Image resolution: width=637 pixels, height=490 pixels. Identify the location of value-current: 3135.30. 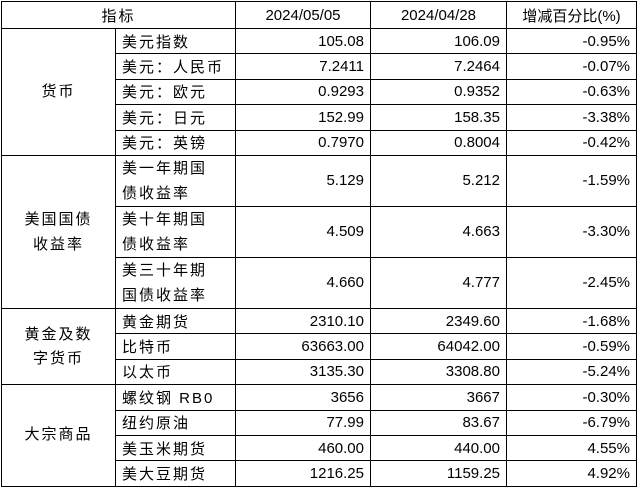
(303, 372).